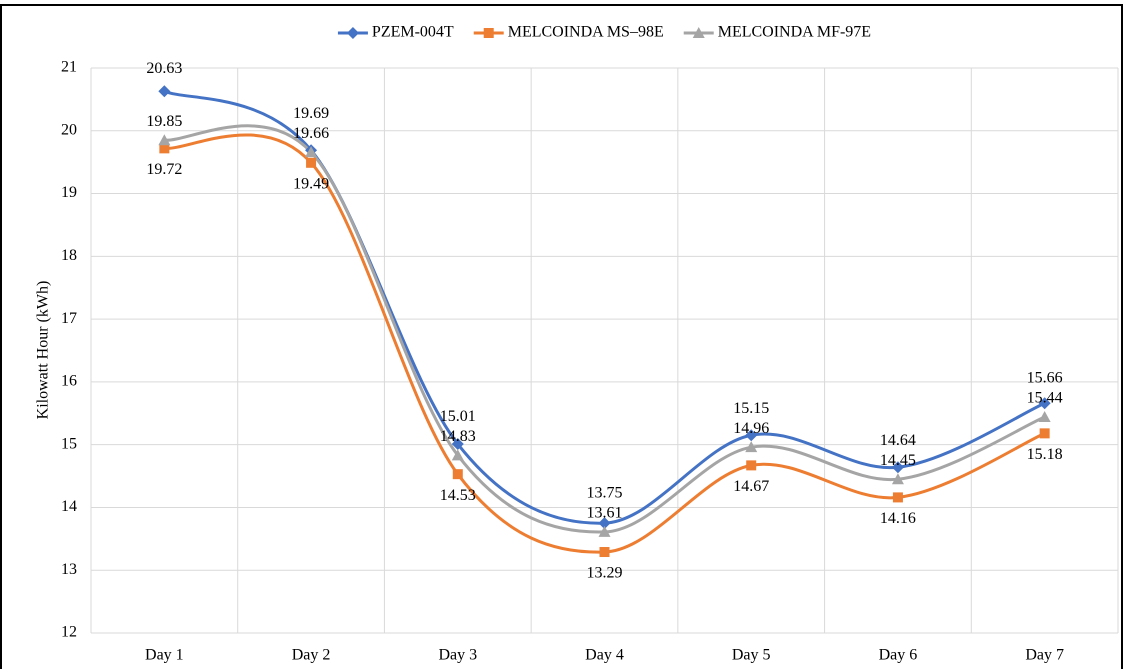 The width and height of the screenshot is (1129, 669). I want to click on data-label: 14.96, so click(751, 428).